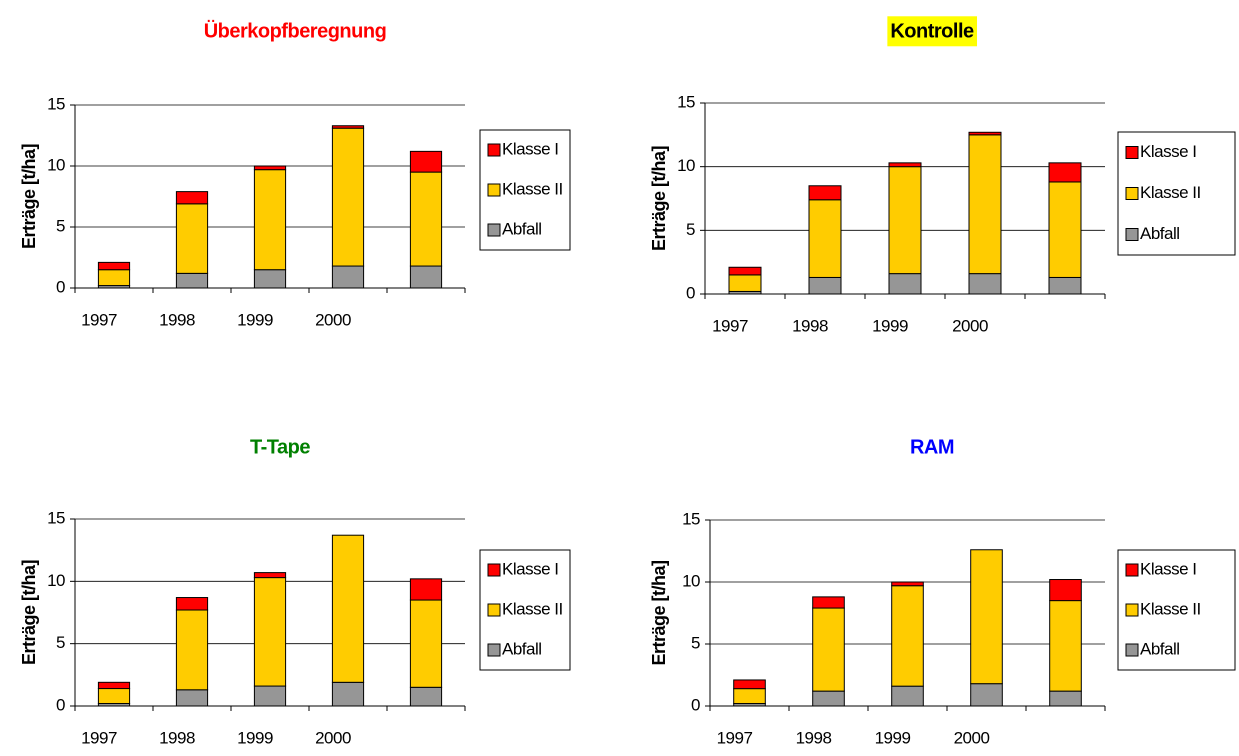 This screenshot has height=756, width=1239. Describe the element at coordinates (280, 447) in the screenshot. I see `chart-title: T-Tape` at that location.